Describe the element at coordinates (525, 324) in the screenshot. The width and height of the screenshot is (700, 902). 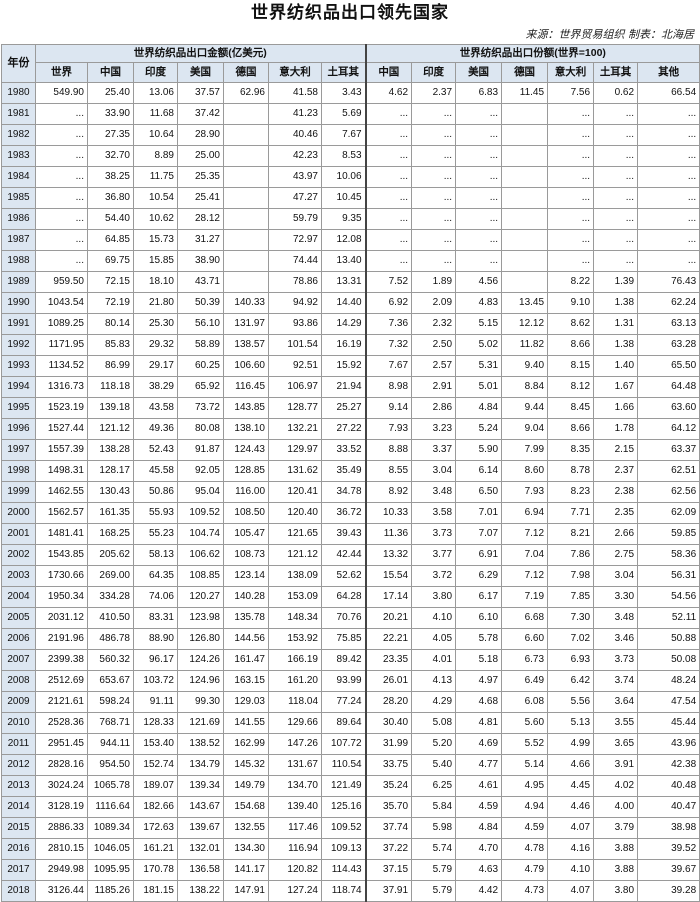
I see `share-cell: 12.12` at that location.